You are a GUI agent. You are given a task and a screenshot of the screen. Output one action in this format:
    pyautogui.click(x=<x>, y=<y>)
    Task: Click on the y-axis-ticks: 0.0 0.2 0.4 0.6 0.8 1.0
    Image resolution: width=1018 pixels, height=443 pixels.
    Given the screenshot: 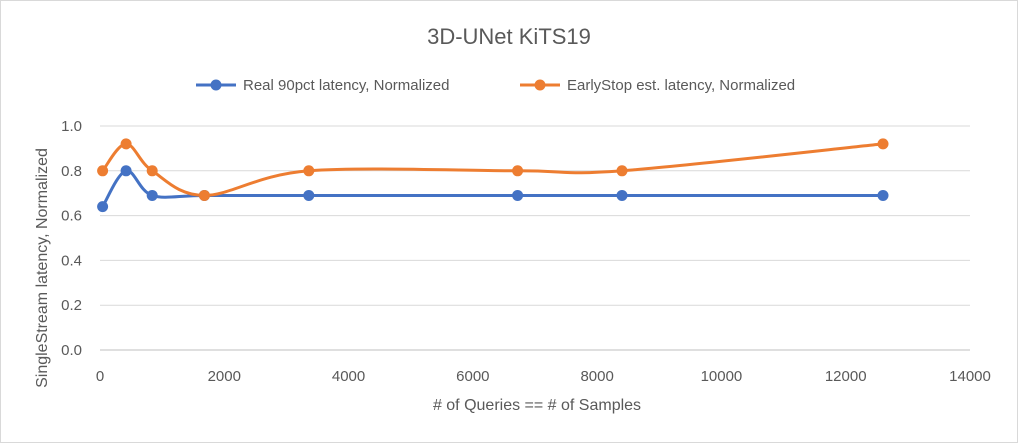 What is the action you would take?
    pyautogui.click(x=71, y=238)
    